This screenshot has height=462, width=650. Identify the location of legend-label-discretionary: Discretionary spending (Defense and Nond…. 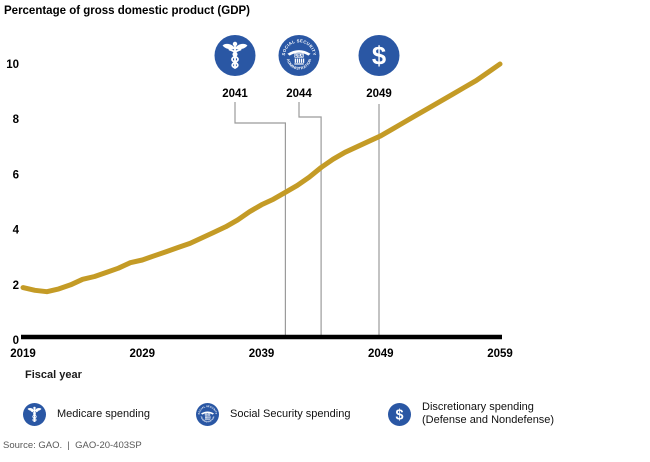
(488, 414).